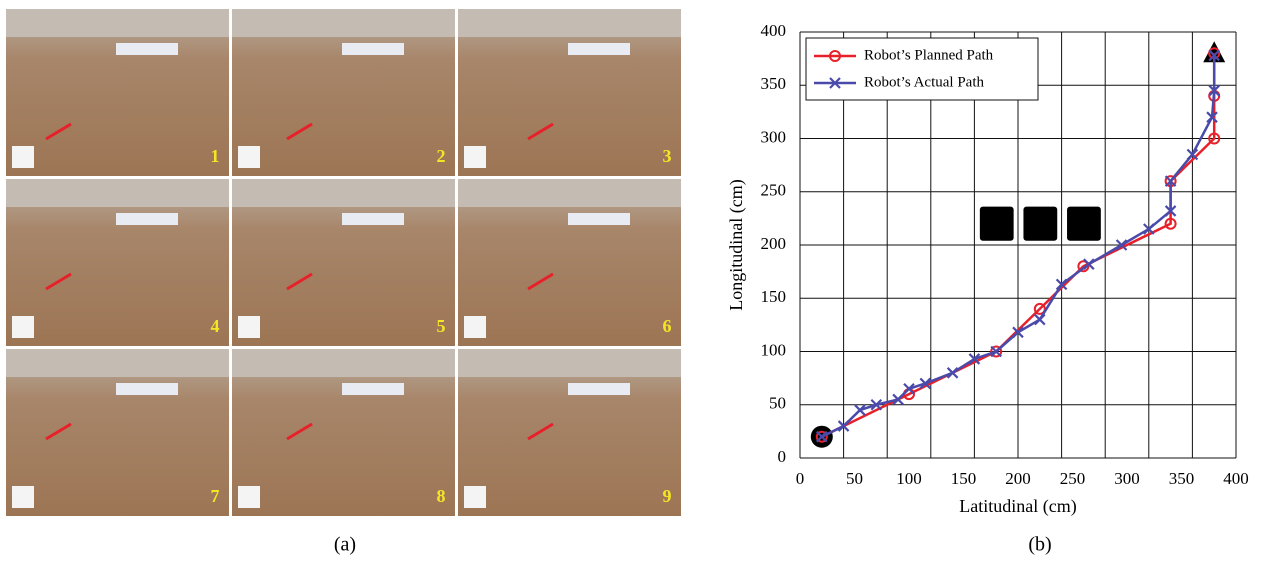 This screenshot has width=1261, height=565. Describe the element at coordinates (1017, 506) in the screenshot. I see `x-axis-label: Latitudinal (cm)` at that location.